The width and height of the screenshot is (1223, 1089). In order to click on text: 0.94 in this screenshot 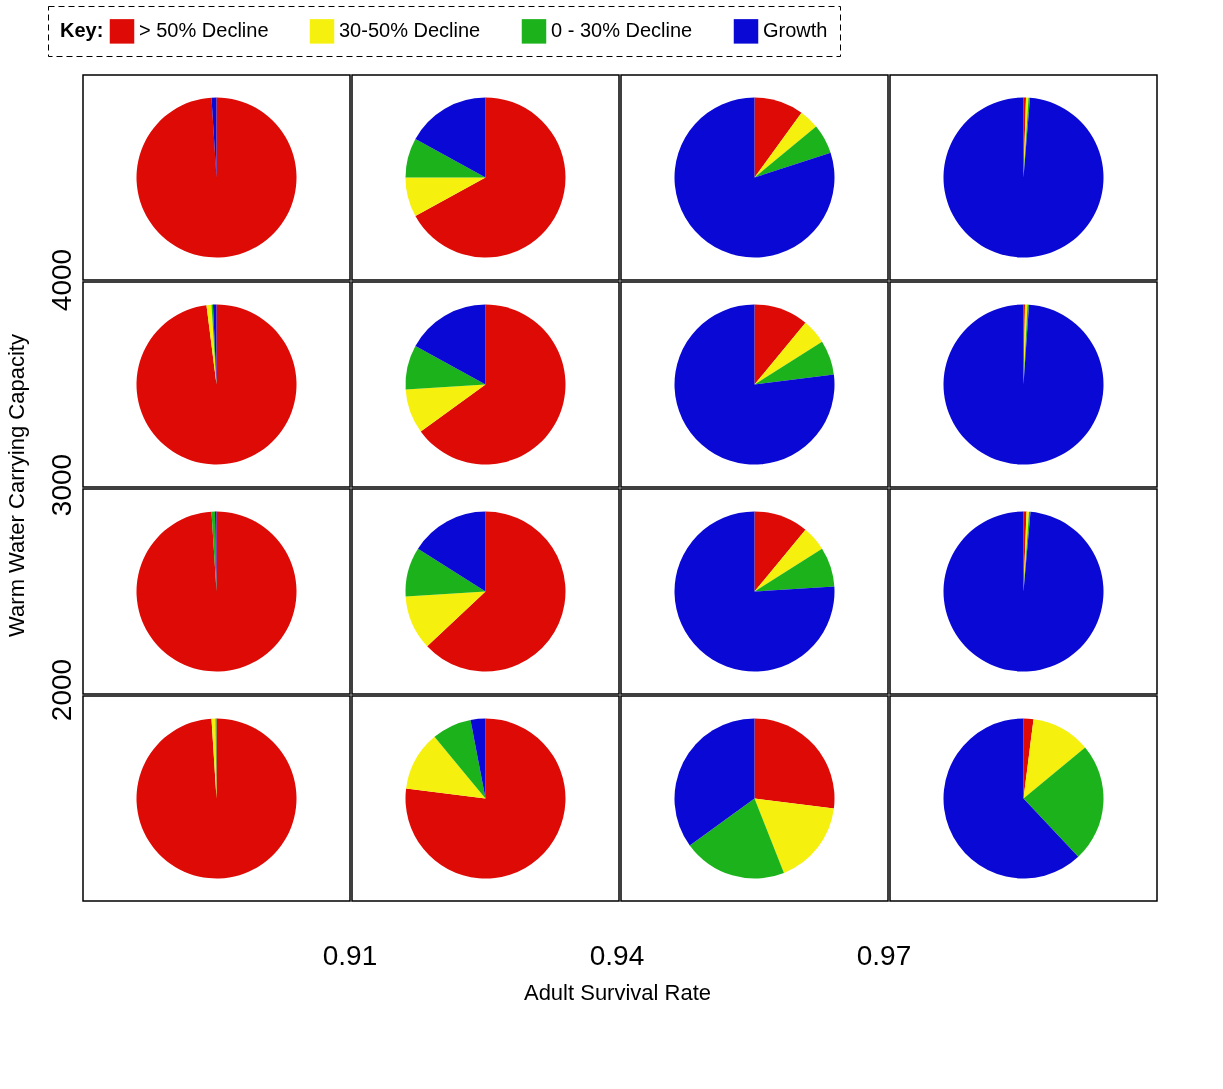, I will do `click(617, 955)`.